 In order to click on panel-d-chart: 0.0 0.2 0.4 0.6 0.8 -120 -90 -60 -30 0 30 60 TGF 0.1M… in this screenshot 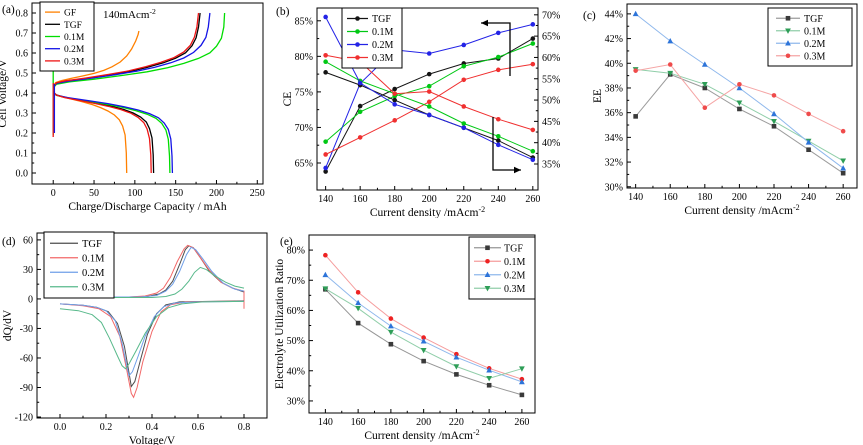, I will do `click(135, 338)`.